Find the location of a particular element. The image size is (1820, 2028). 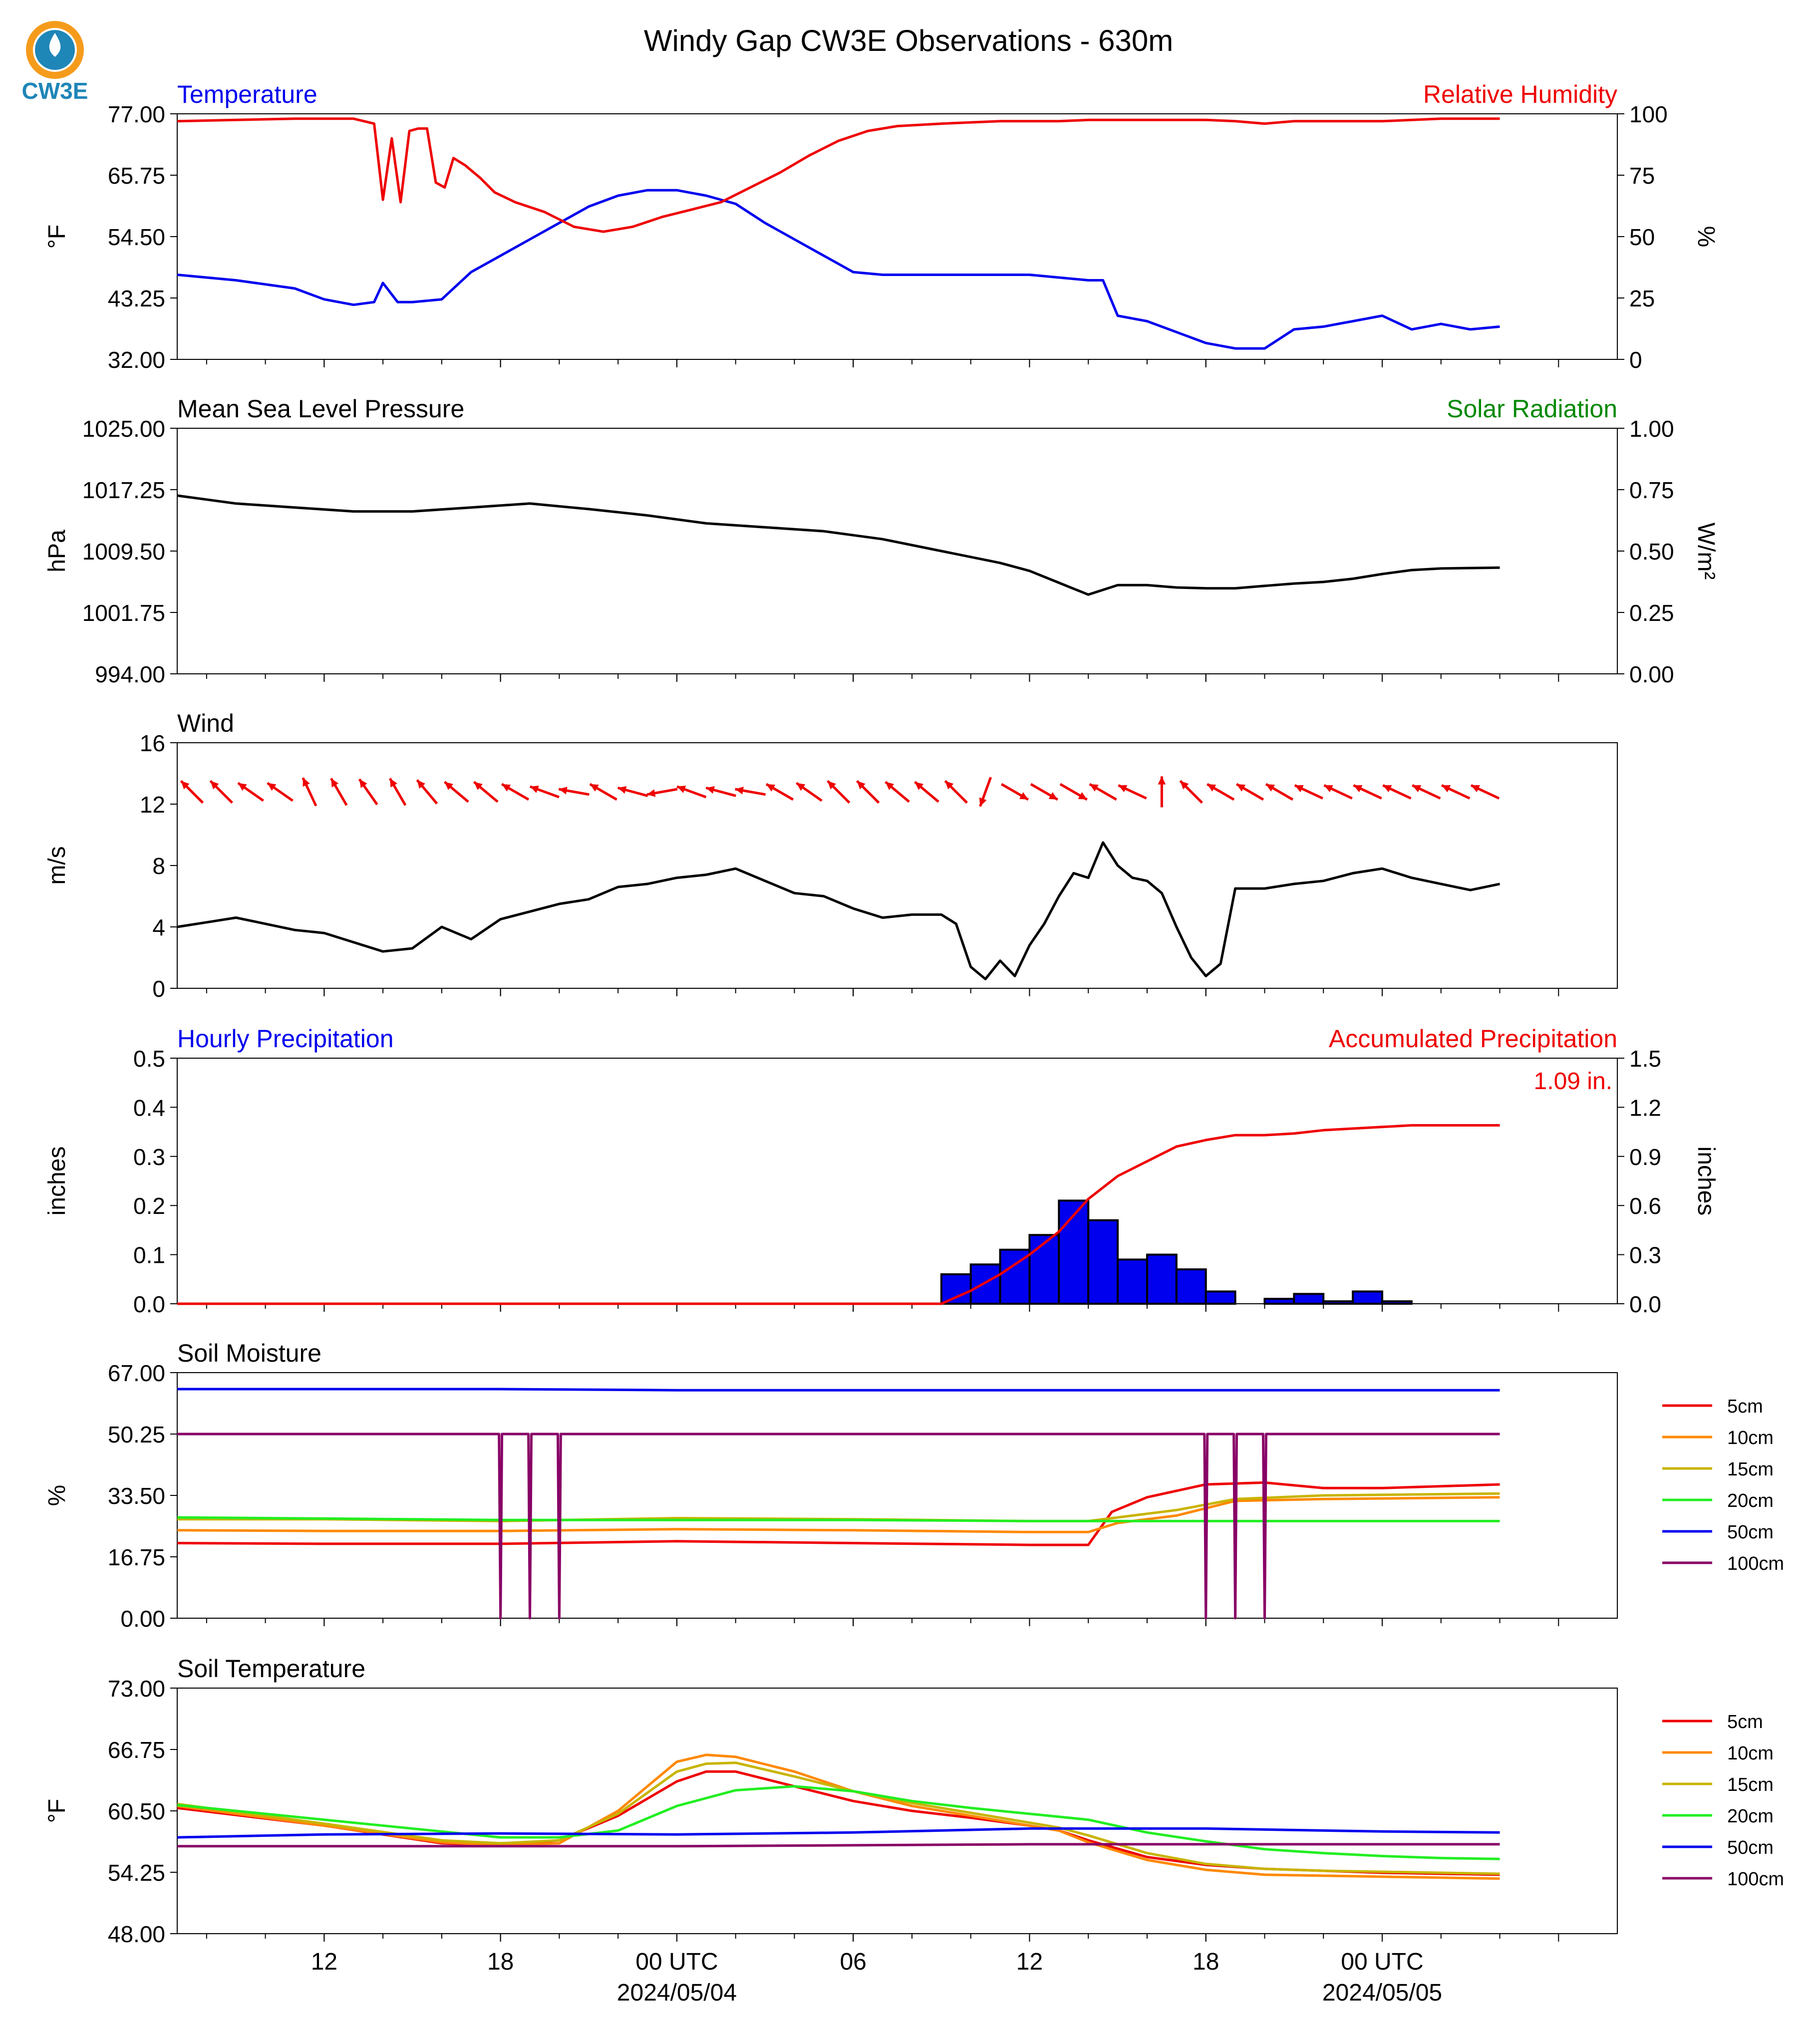

y-tick-label-left: 54.50 is located at coordinates (136, 237).